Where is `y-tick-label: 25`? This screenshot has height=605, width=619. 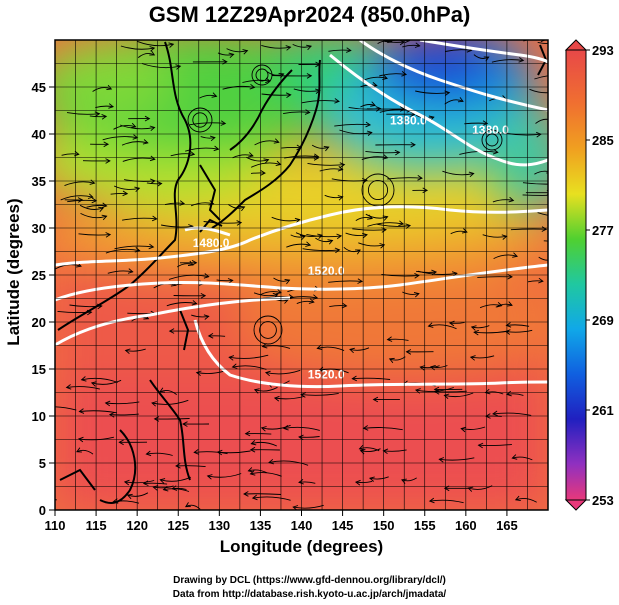 y-tick-label: 25 is located at coordinates (39, 275).